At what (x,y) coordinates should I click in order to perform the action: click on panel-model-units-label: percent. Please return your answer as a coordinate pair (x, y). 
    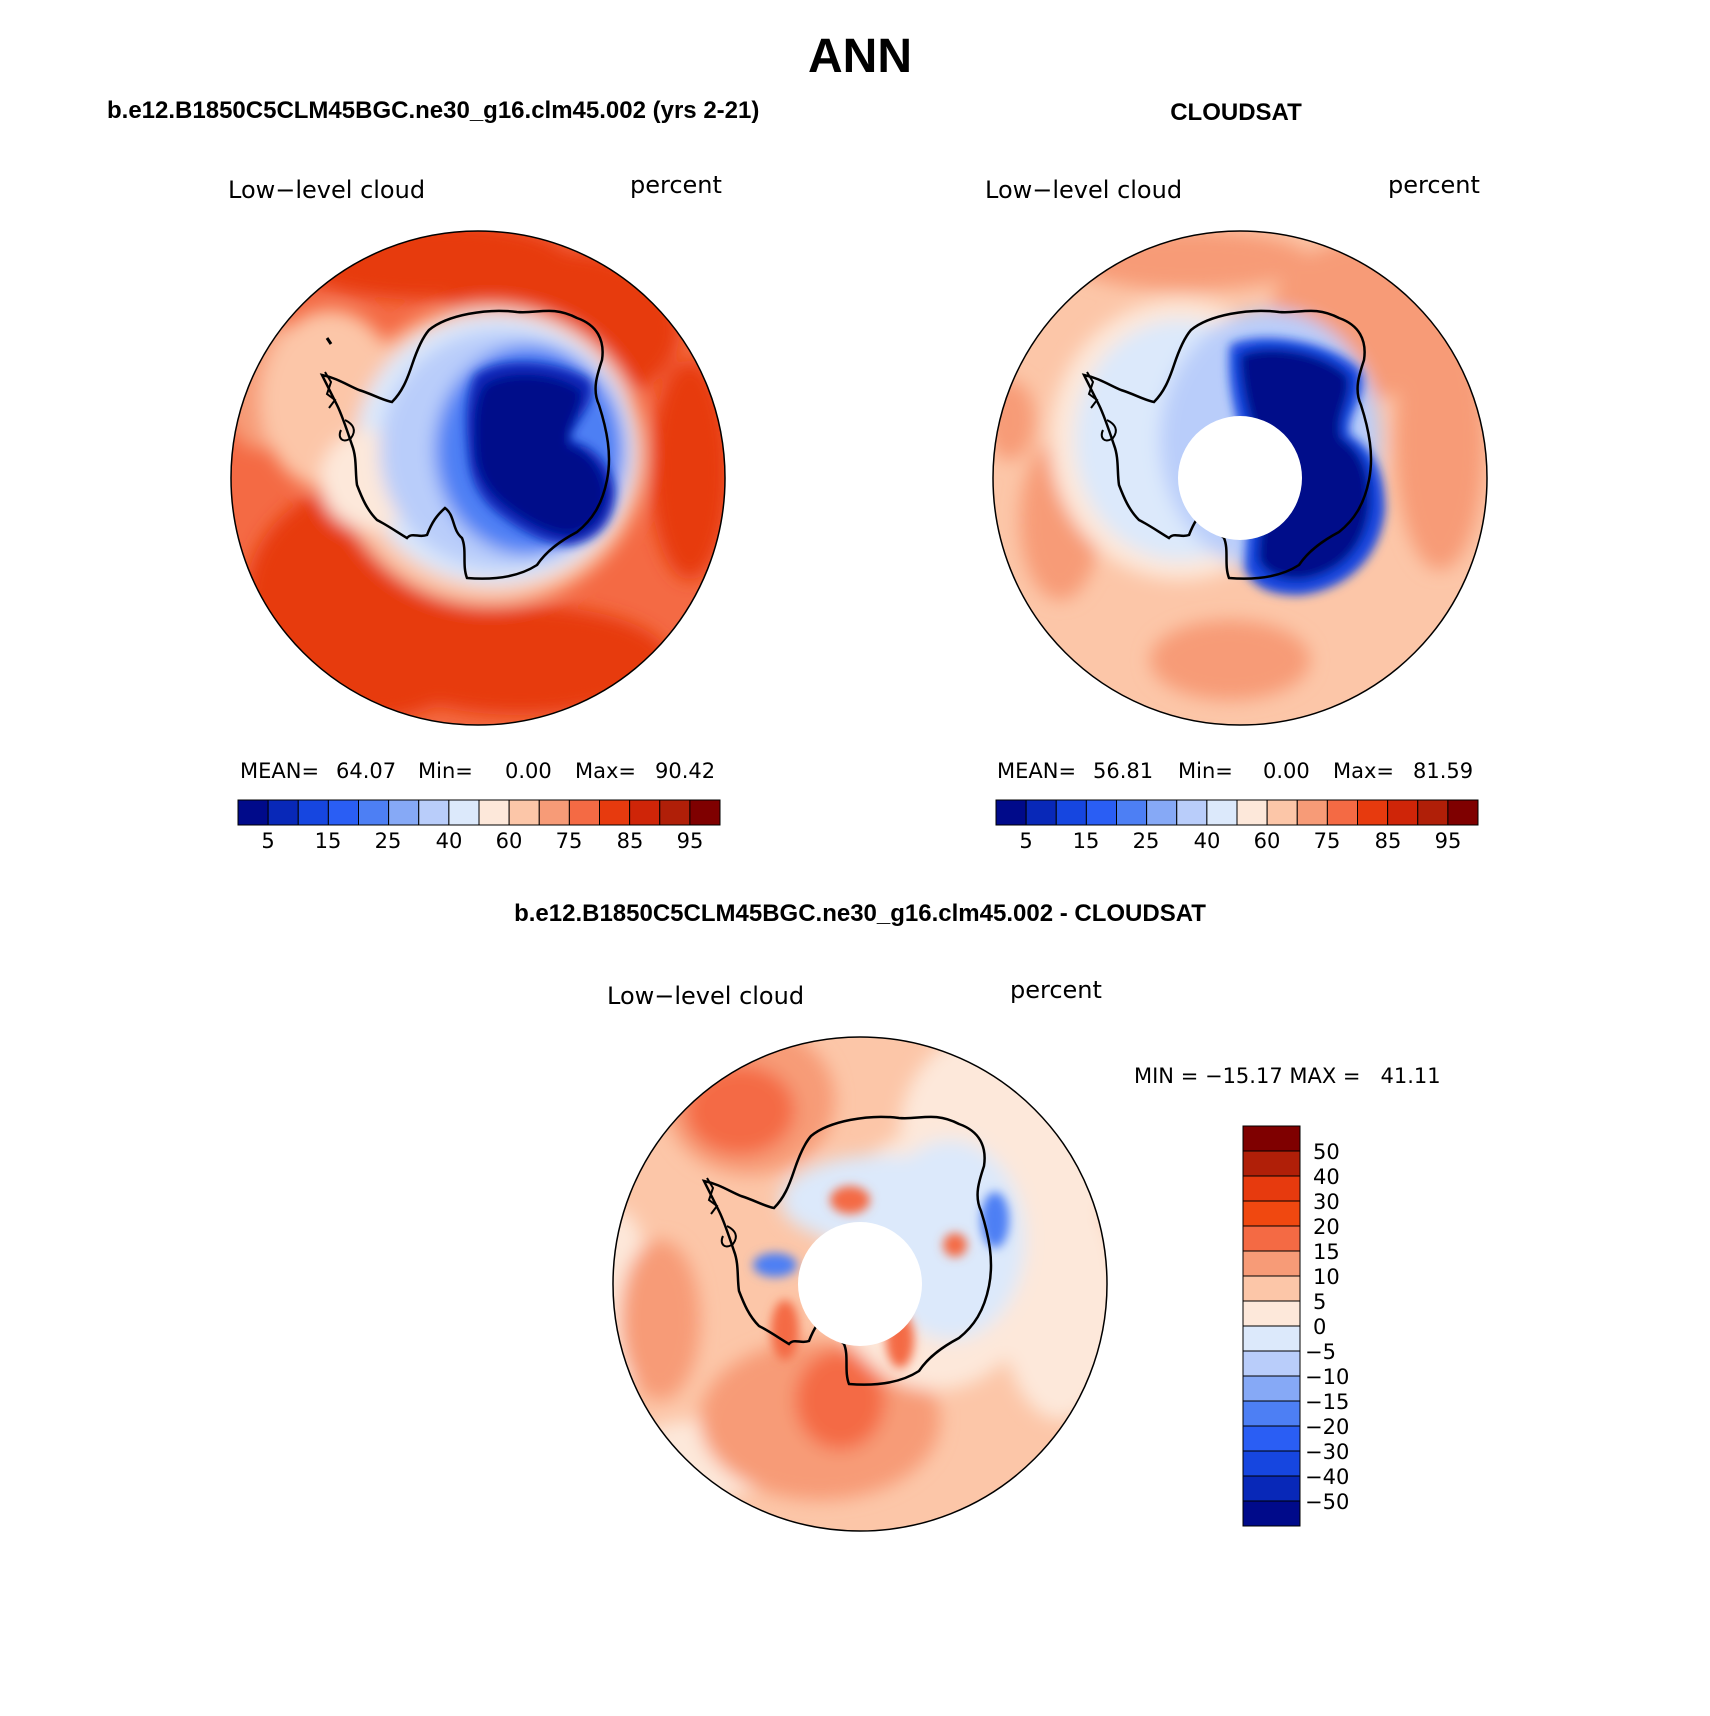
    Looking at the image, I should click on (676, 185).